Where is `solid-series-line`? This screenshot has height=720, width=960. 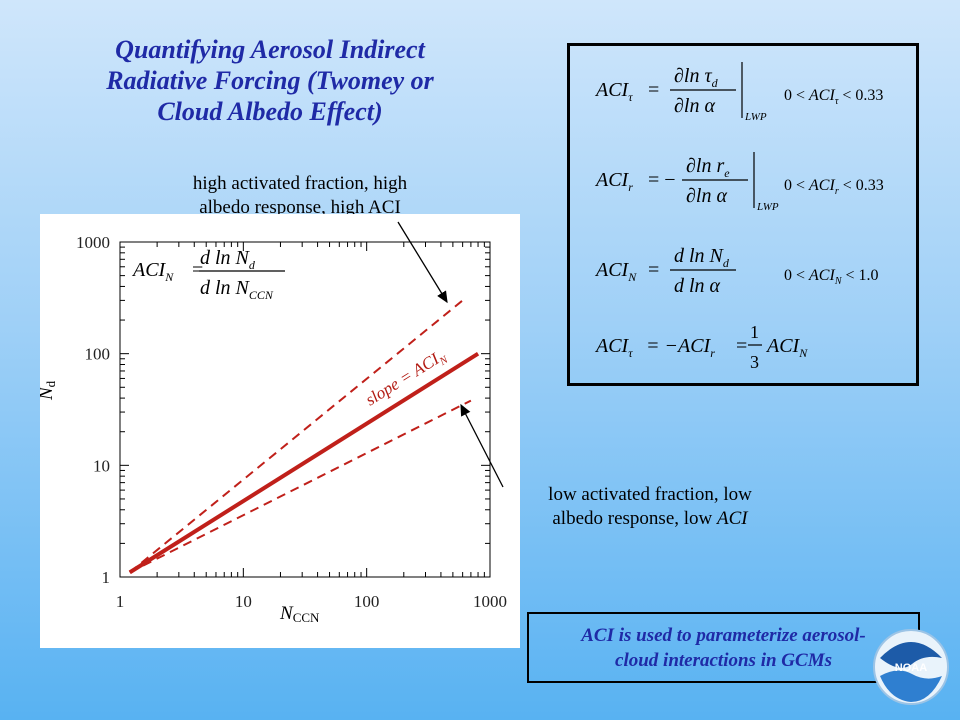
solid-series-line is located at coordinates (304, 463).